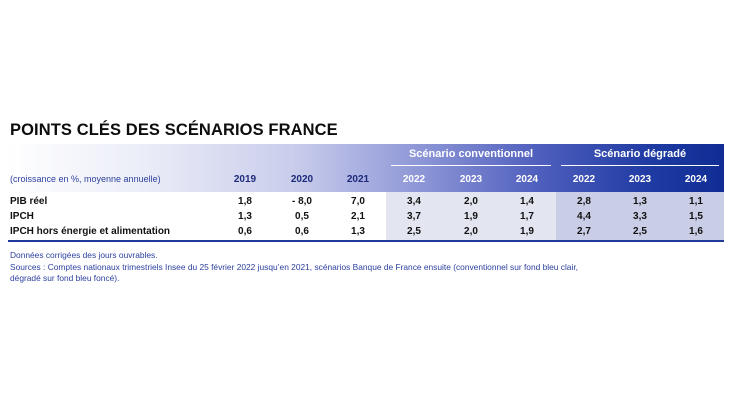 This screenshot has height=410, width=730. Describe the element at coordinates (584, 216) in the screenshot. I see `table-cell: 4,4` at that location.